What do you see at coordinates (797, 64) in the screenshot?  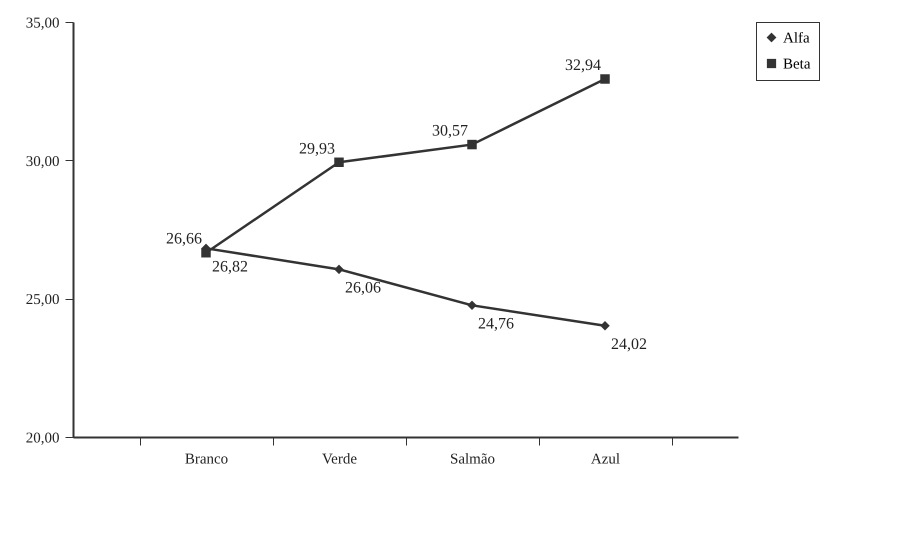 I see `legend-label: Beta` at bounding box center [797, 64].